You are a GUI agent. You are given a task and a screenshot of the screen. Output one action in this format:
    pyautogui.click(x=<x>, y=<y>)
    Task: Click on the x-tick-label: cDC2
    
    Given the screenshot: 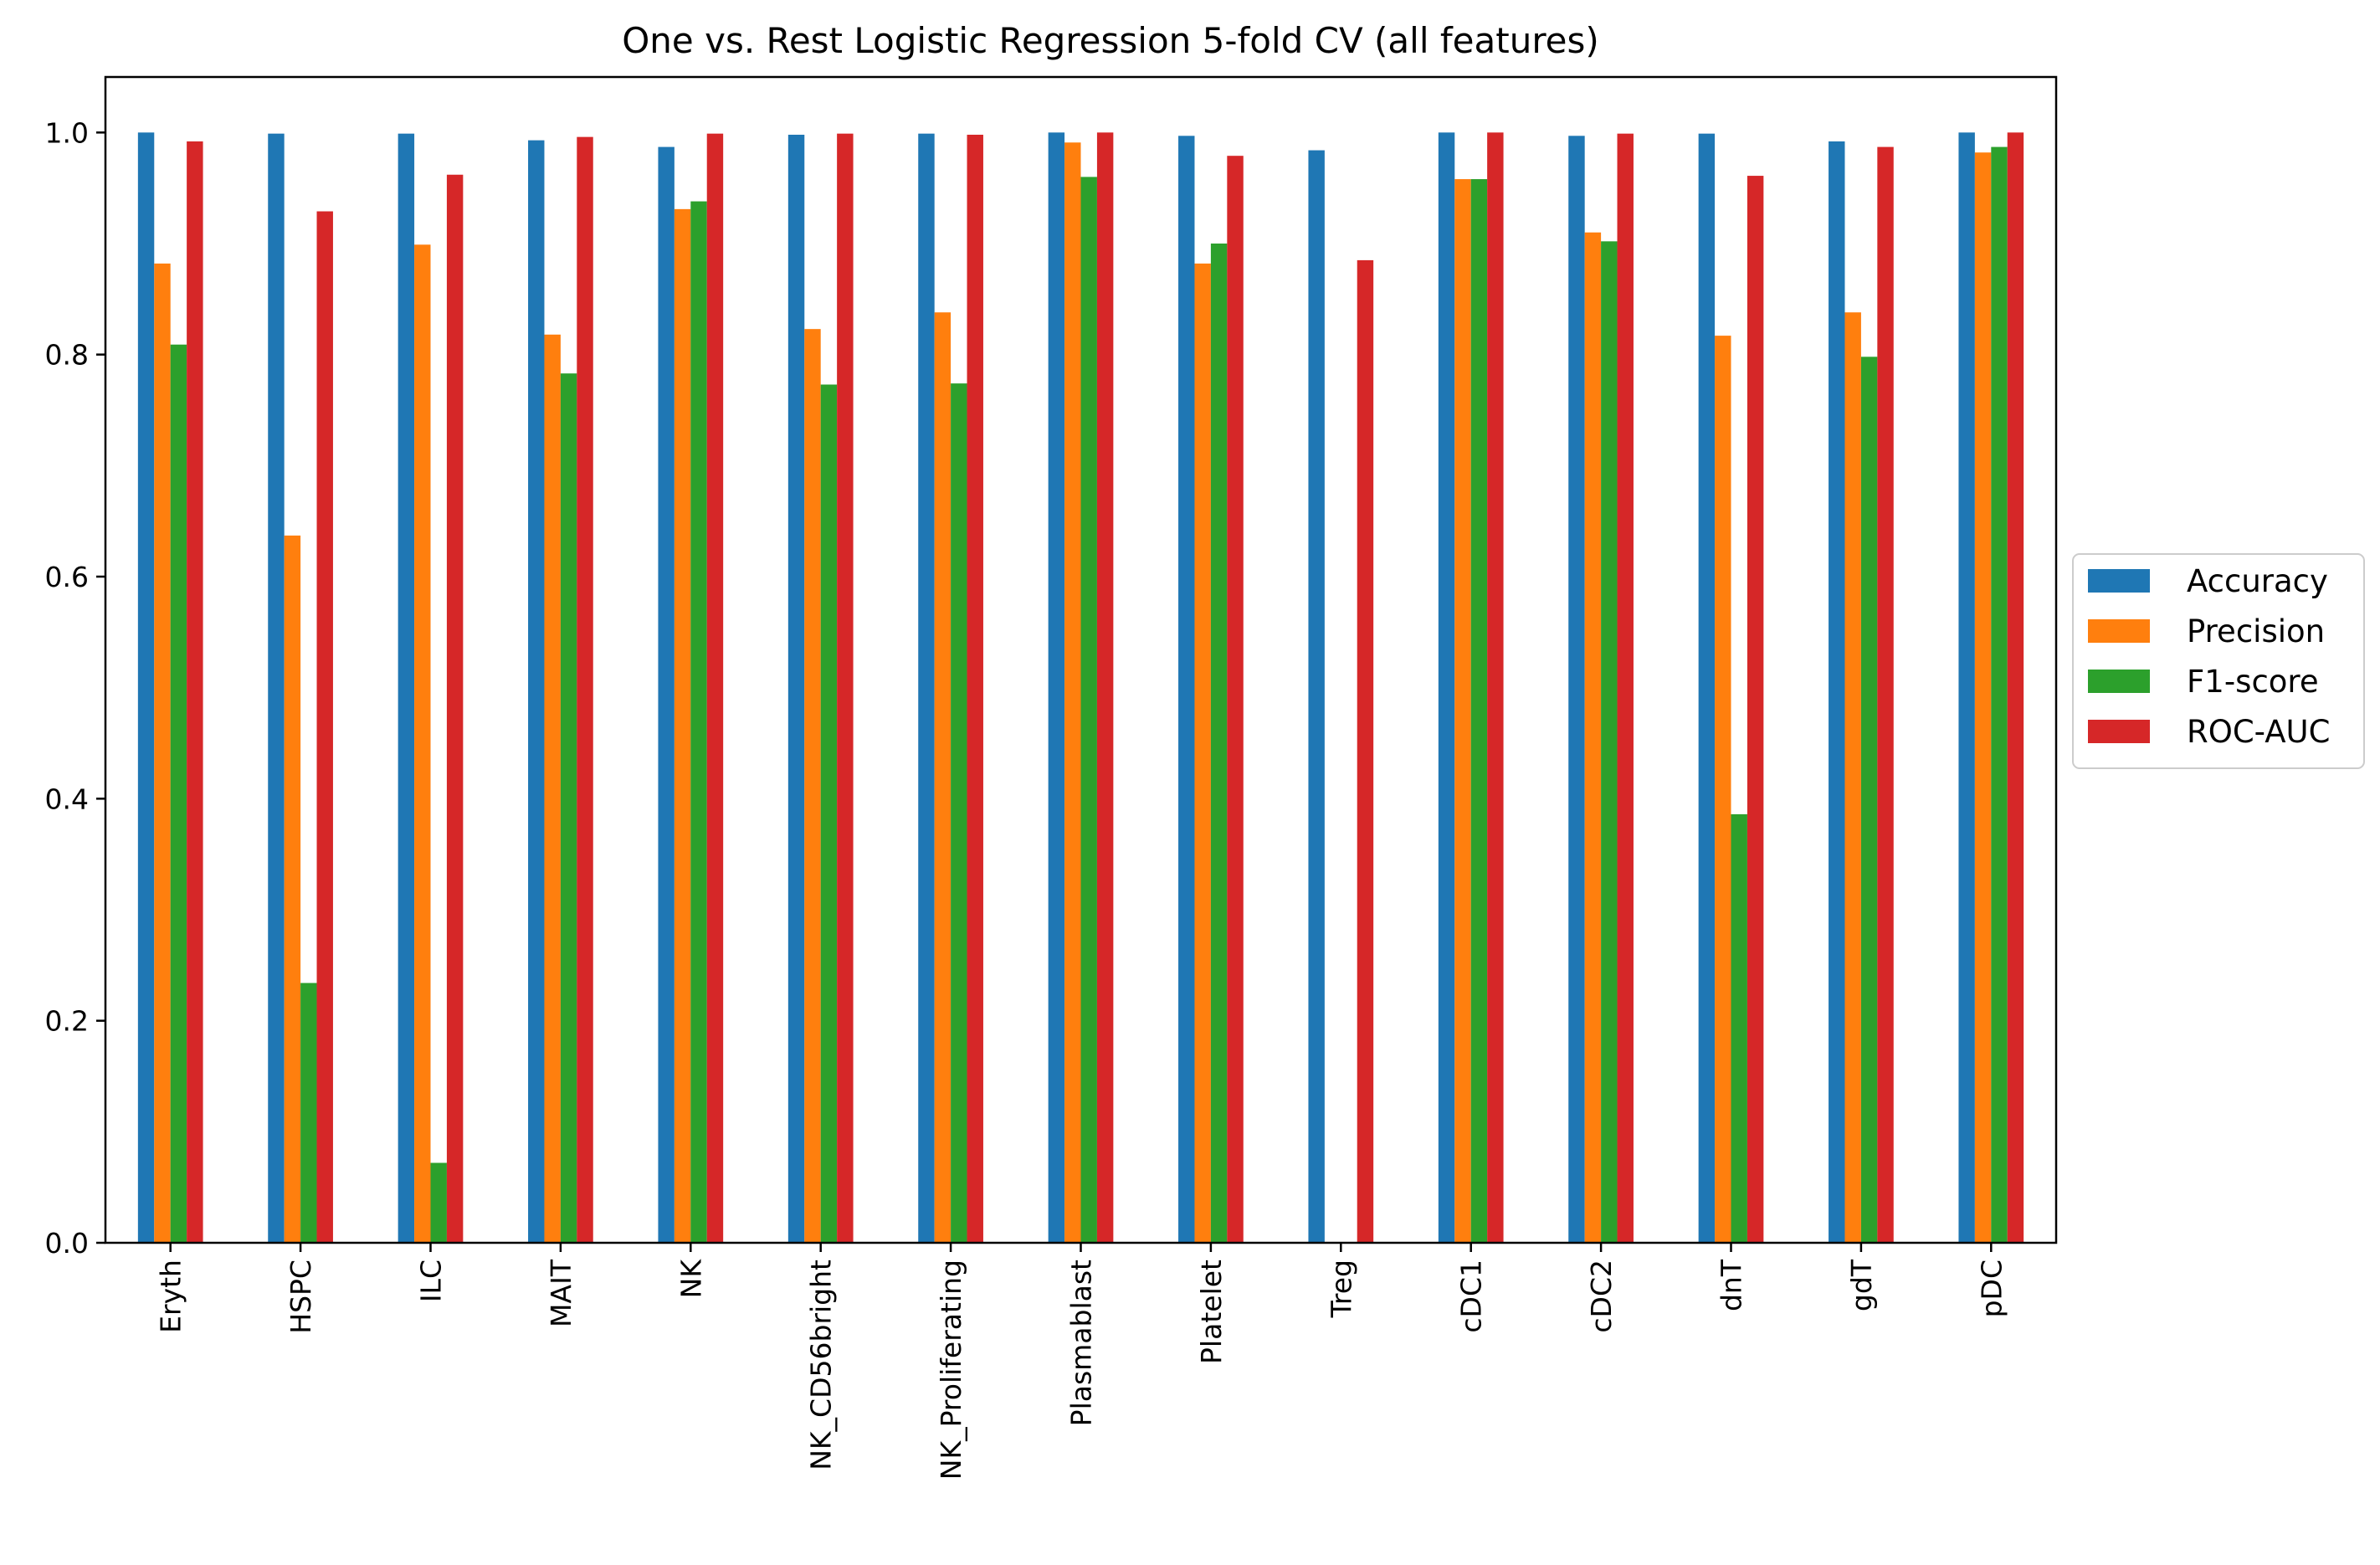 What is the action you would take?
    pyautogui.click(x=1601, y=1296)
    